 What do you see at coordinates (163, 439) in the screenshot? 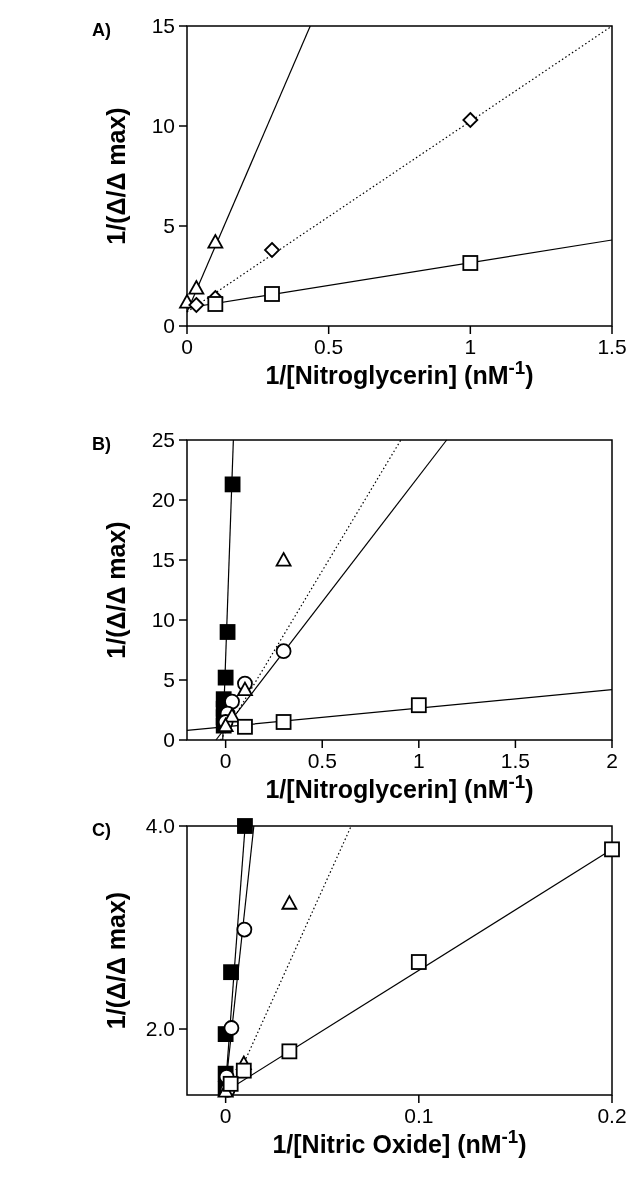
I see `y-tick-label: 25` at bounding box center [163, 439].